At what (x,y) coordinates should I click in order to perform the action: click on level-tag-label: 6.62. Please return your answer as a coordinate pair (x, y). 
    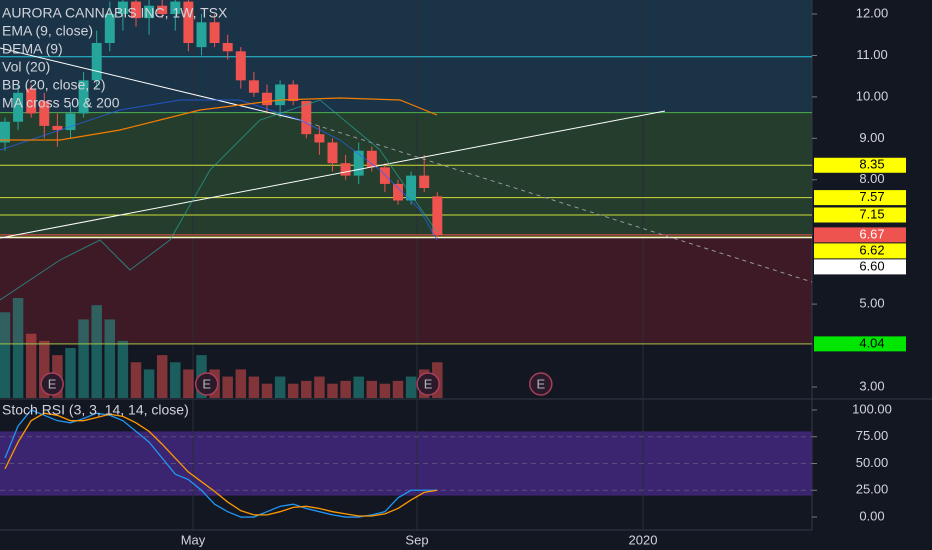
    Looking at the image, I should click on (871, 249).